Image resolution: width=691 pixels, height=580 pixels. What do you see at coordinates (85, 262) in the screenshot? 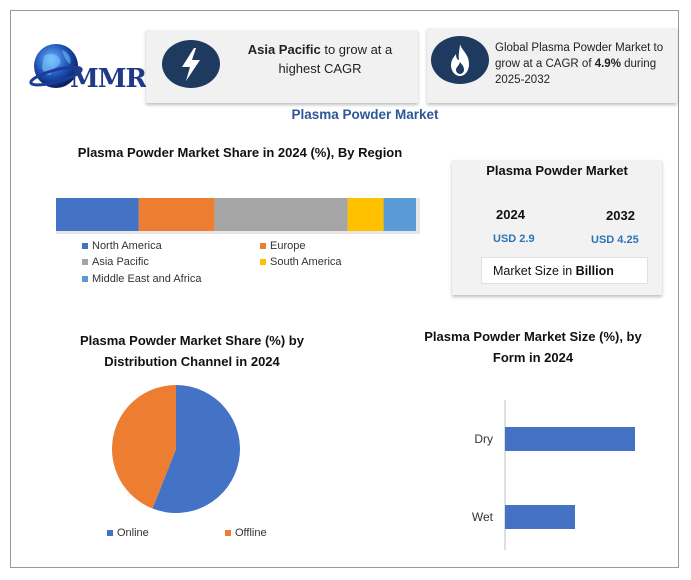
I see `swatch-asia-pacific` at bounding box center [85, 262].